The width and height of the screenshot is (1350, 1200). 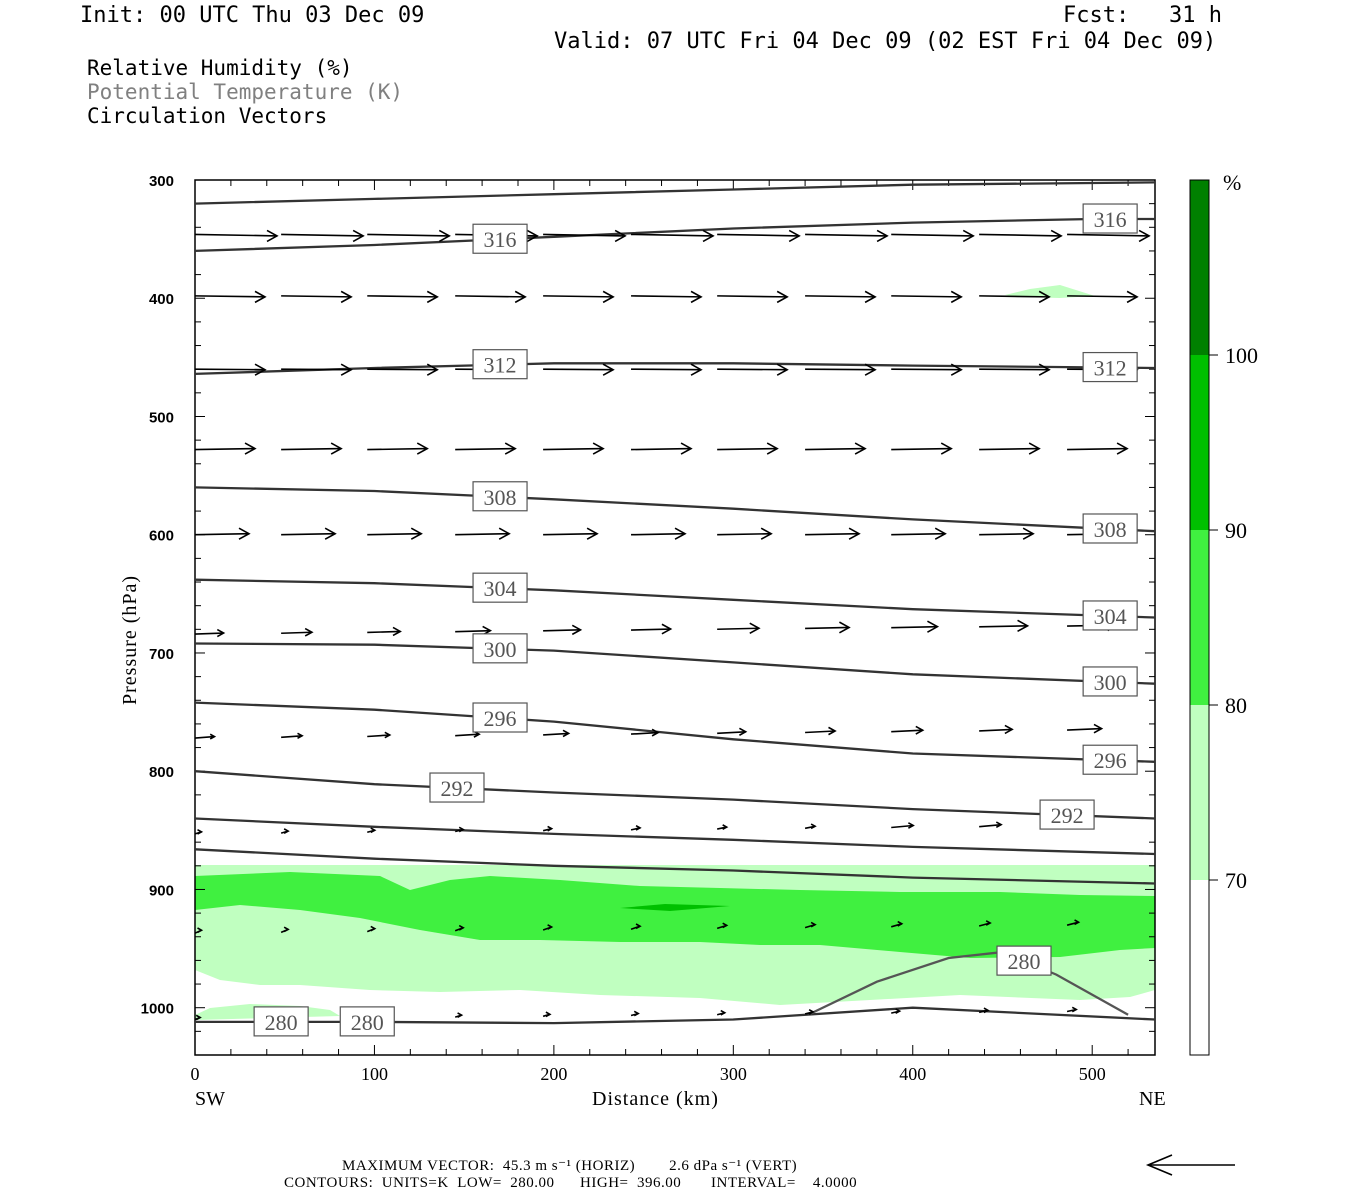 I want to click on x-tick-label: 400, so click(x=912, y=1074).